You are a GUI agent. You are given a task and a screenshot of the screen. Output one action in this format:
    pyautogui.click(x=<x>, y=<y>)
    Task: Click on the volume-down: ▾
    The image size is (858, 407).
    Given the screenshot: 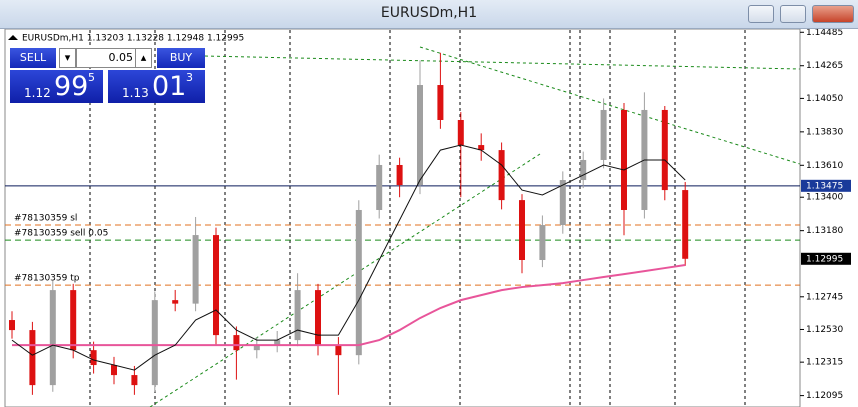 What is the action you would take?
    pyautogui.click(x=67, y=58)
    